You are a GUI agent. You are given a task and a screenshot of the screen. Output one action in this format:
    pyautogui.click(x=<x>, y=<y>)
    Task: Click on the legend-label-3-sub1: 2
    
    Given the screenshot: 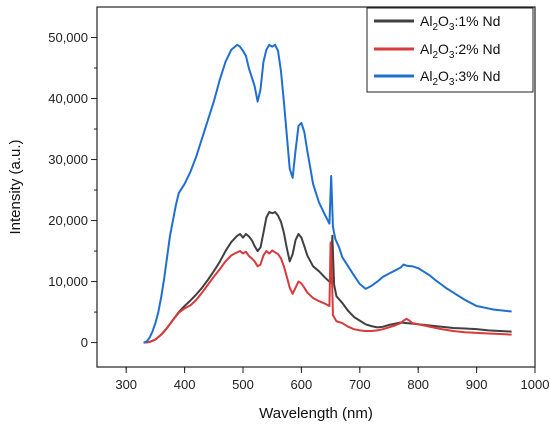 What is the action you would take?
    pyautogui.click(x=435, y=82)
    